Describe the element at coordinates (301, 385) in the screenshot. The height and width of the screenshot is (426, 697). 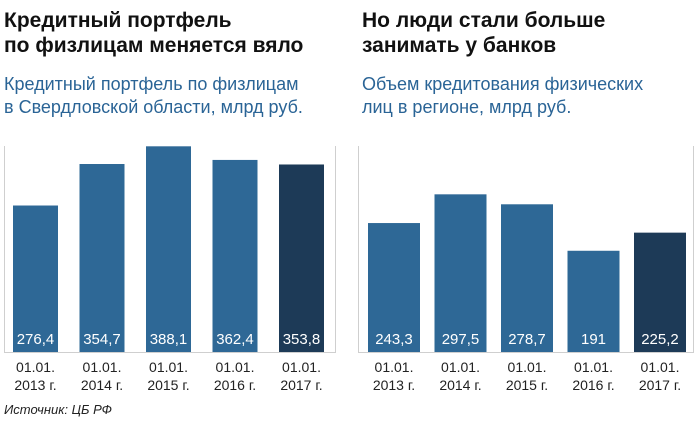
I see `left-tick-label-4-1: 2017 г.` at that location.